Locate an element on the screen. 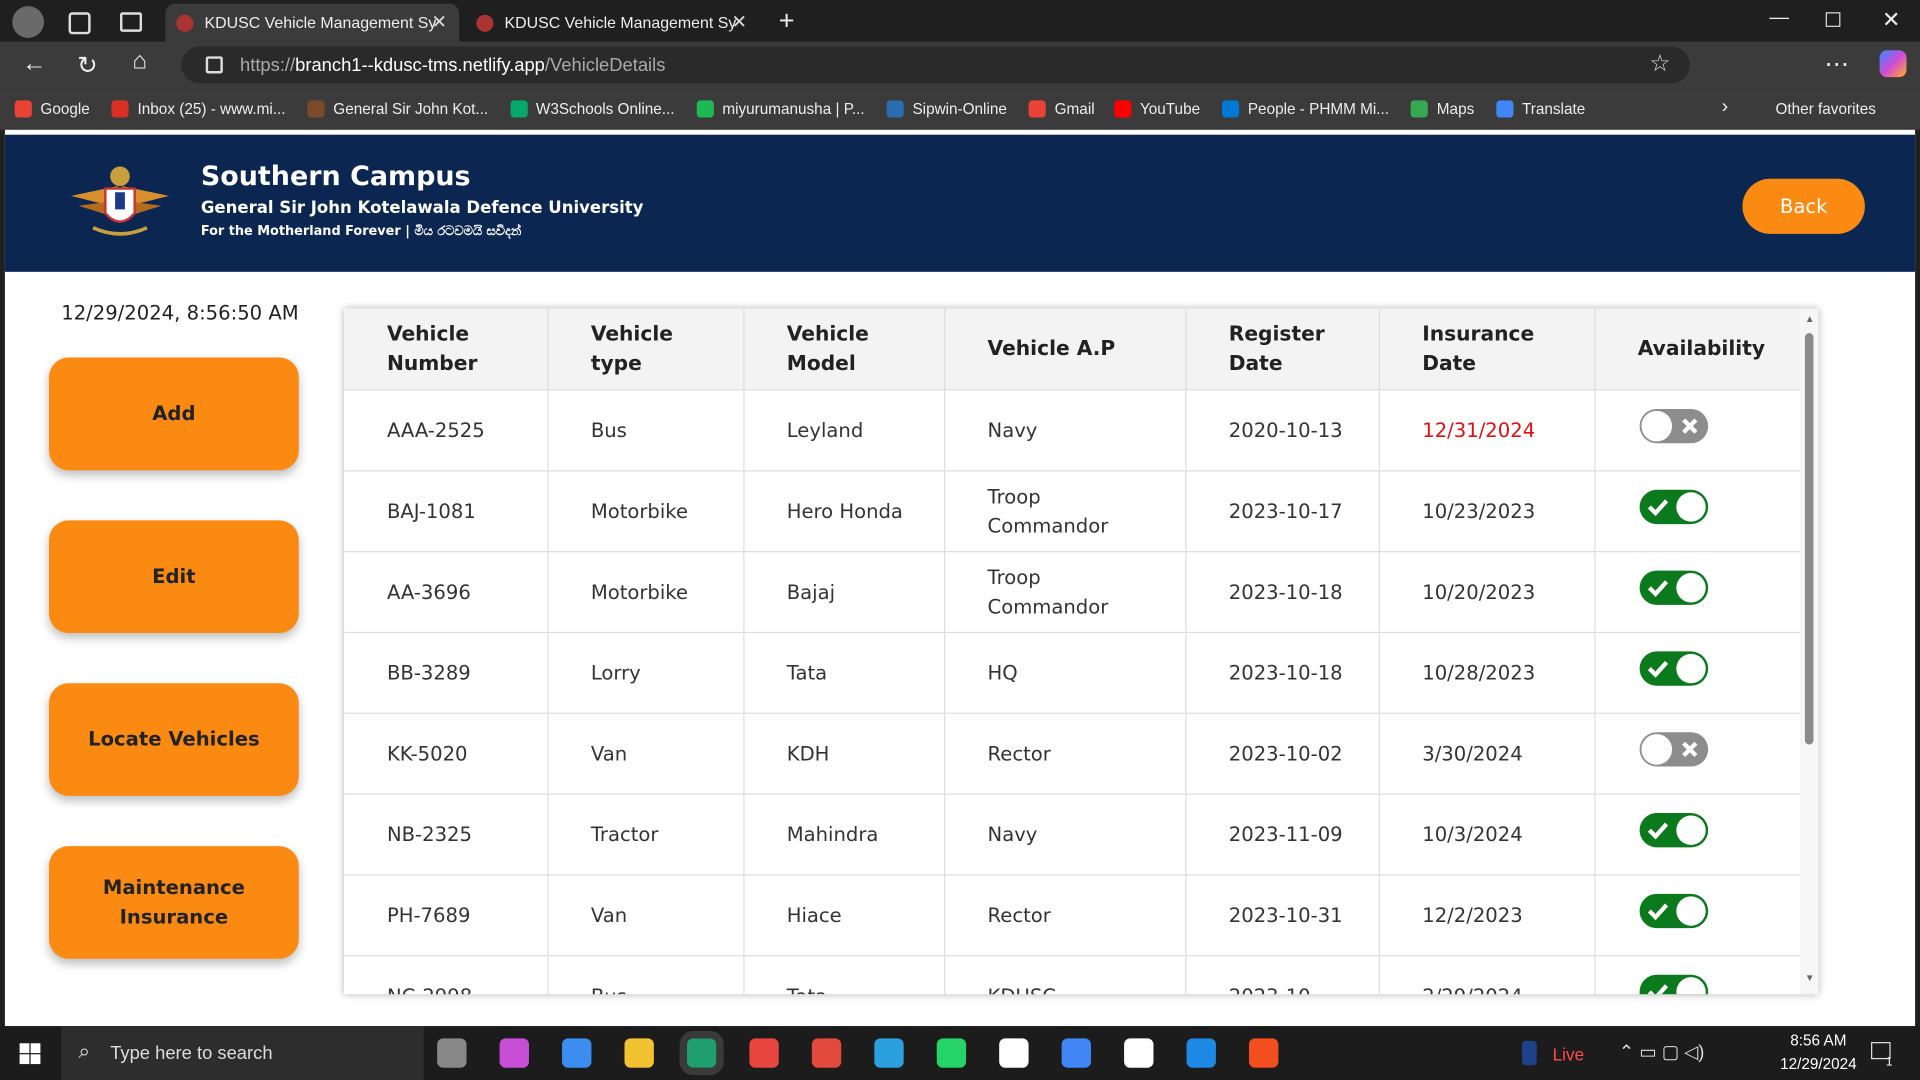 The width and height of the screenshot is (1920, 1080). university-logo is located at coordinates (120, 201).